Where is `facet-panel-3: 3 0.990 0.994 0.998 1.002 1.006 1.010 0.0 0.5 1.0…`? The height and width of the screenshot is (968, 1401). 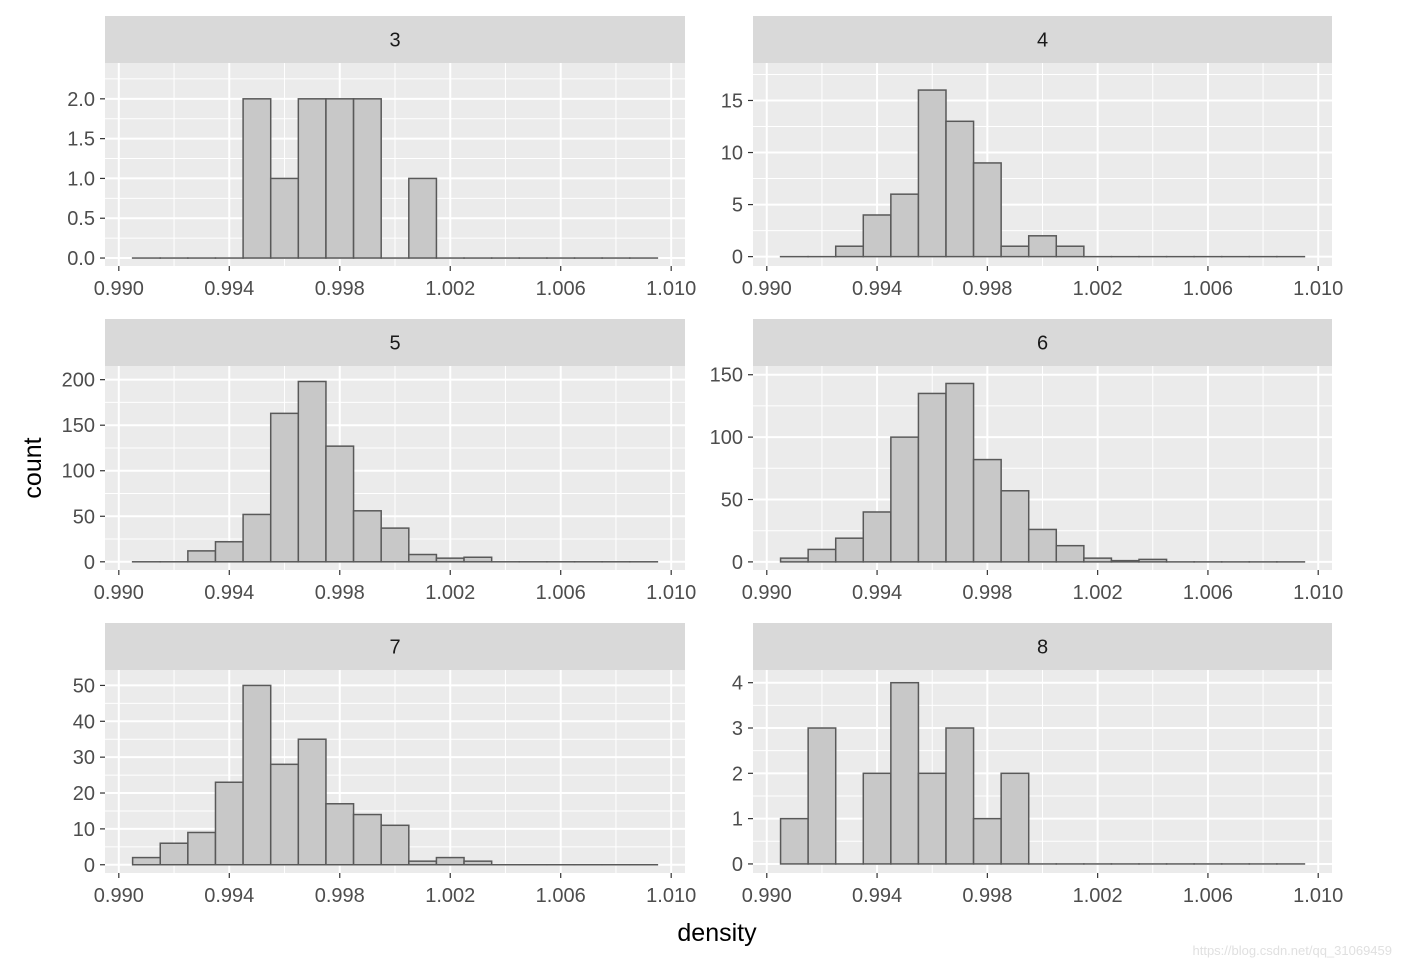
facet-panel-3: 3 0.990 0.994 0.998 1.002 1.006 1.010 0.0 0.5 1.0… is located at coordinates (381, 158).